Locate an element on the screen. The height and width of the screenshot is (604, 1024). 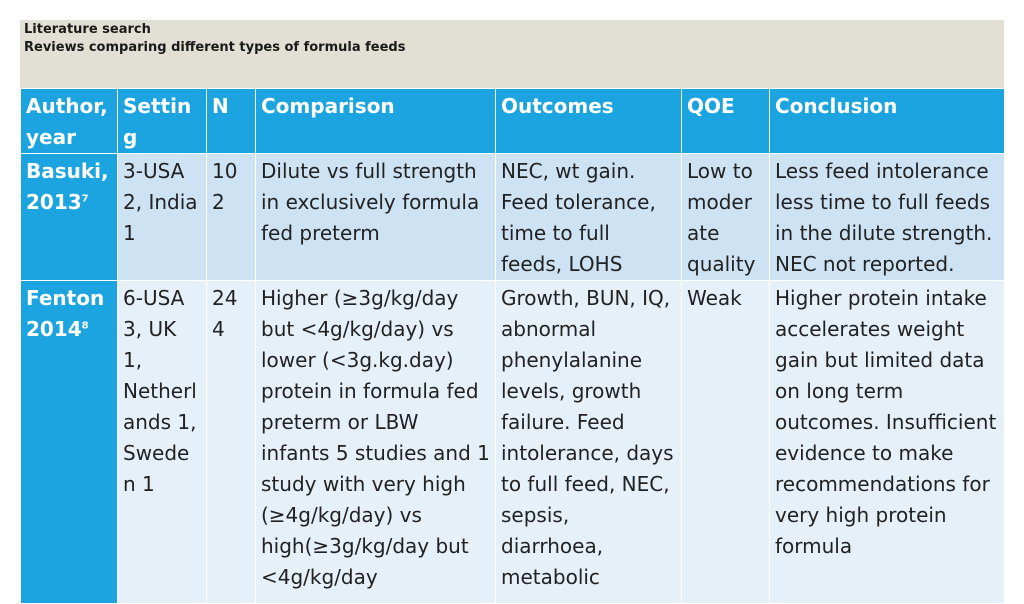
cell-qoe: Low to moderate quality is located at coordinates (725, 217).